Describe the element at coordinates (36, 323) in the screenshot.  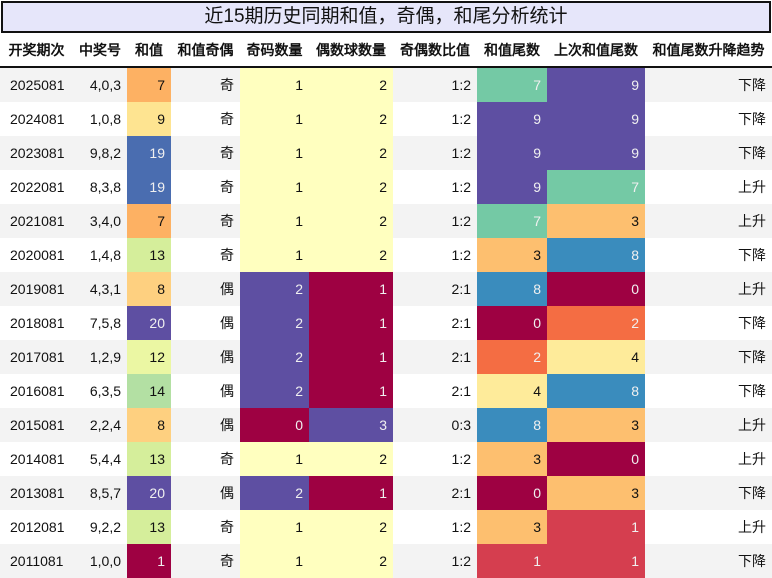
I see `cell-period: 2018081` at that location.